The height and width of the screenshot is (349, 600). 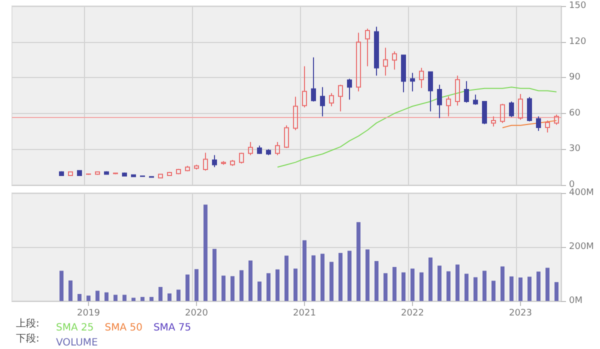 What do you see at coordinates (577, 41) in the screenshot?
I see `y-tick-label: 120` at bounding box center [577, 41].